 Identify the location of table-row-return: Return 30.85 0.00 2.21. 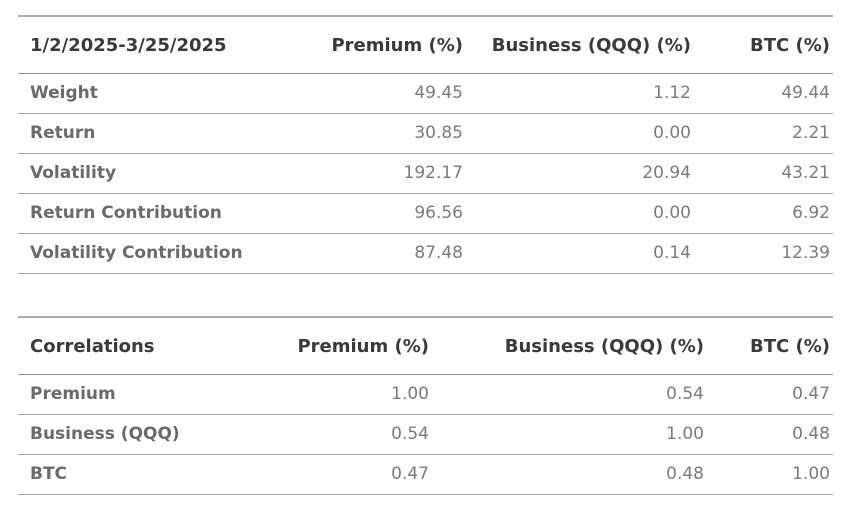
(425, 133).